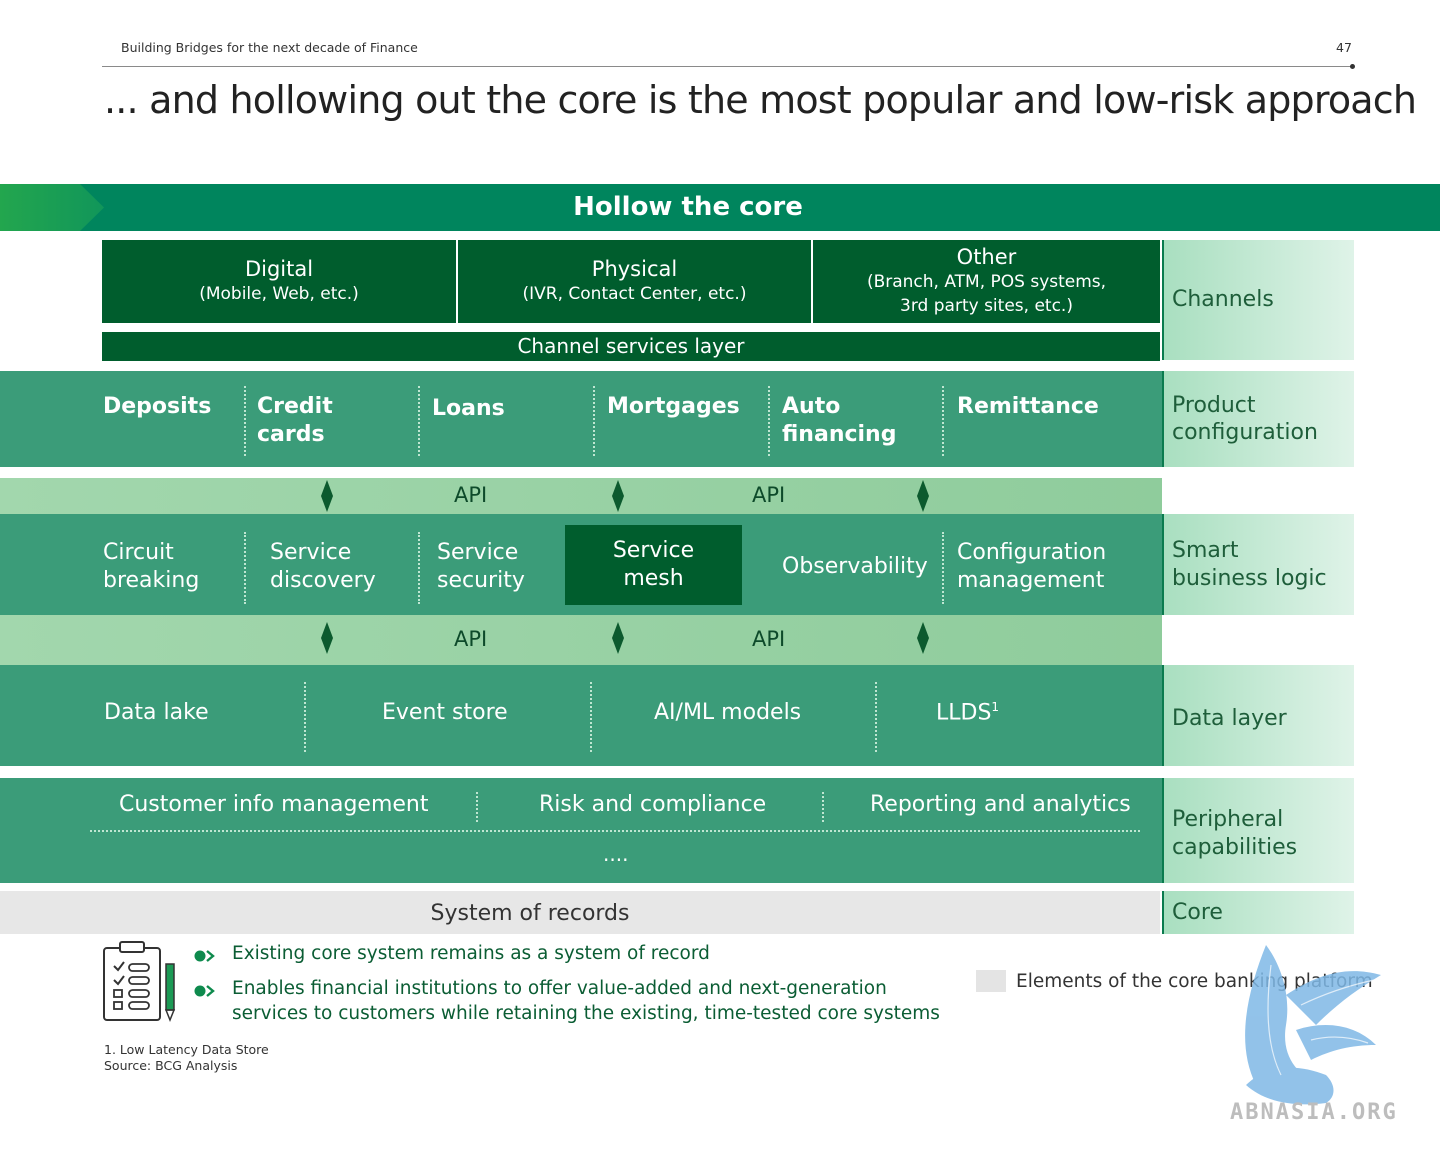  What do you see at coordinates (986, 256) in the screenshot?
I see `channel-title: Other` at bounding box center [986, 256].